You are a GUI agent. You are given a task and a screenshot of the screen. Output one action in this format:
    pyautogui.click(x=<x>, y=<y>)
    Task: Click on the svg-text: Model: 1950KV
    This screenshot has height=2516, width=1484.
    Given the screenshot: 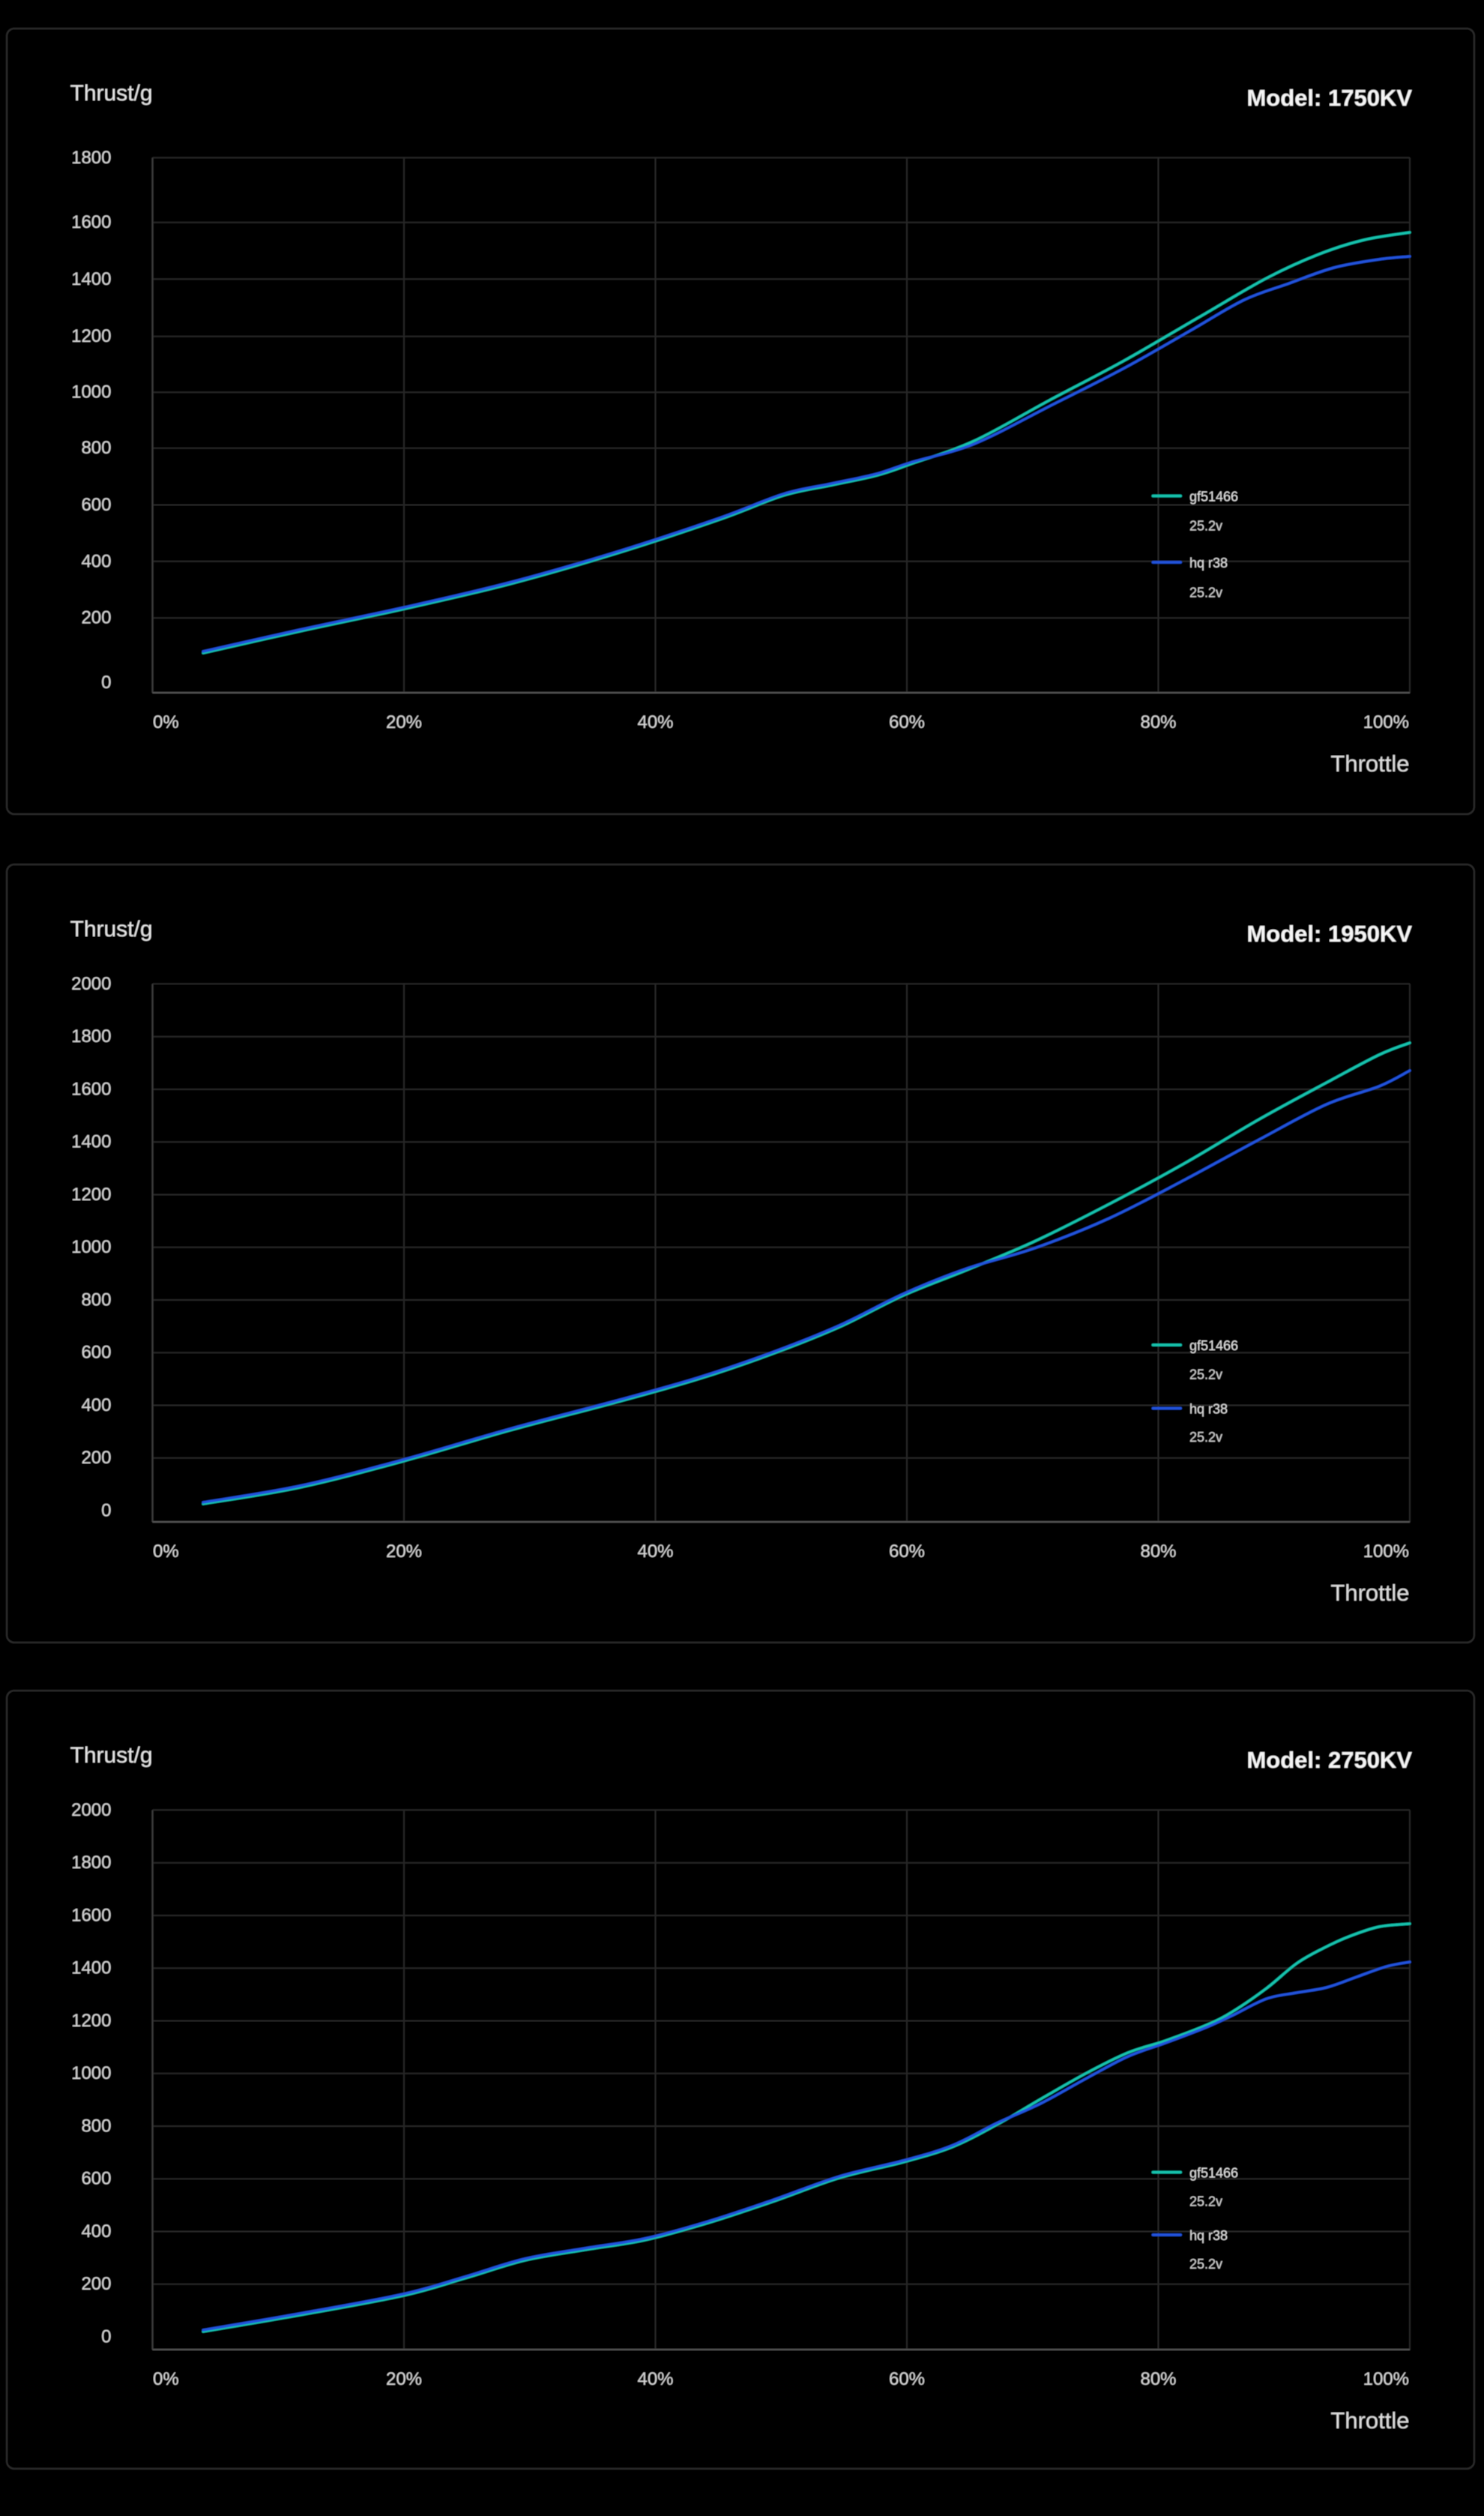 What is the action you would take?
    pyautogui.click(x=1329, y=934)
    